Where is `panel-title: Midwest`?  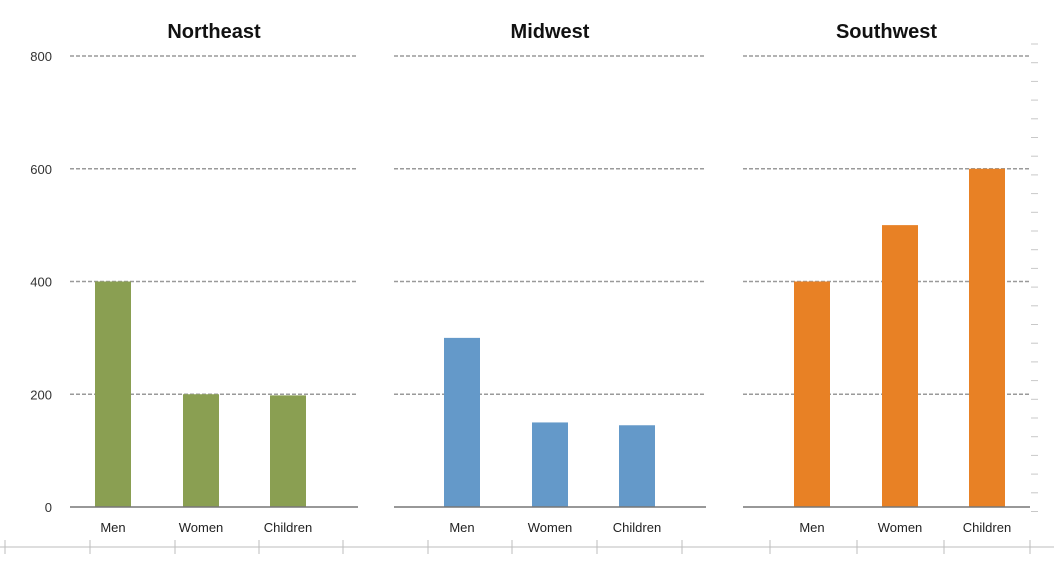 panel-title: Midwest is located at coordinates (550, 32).